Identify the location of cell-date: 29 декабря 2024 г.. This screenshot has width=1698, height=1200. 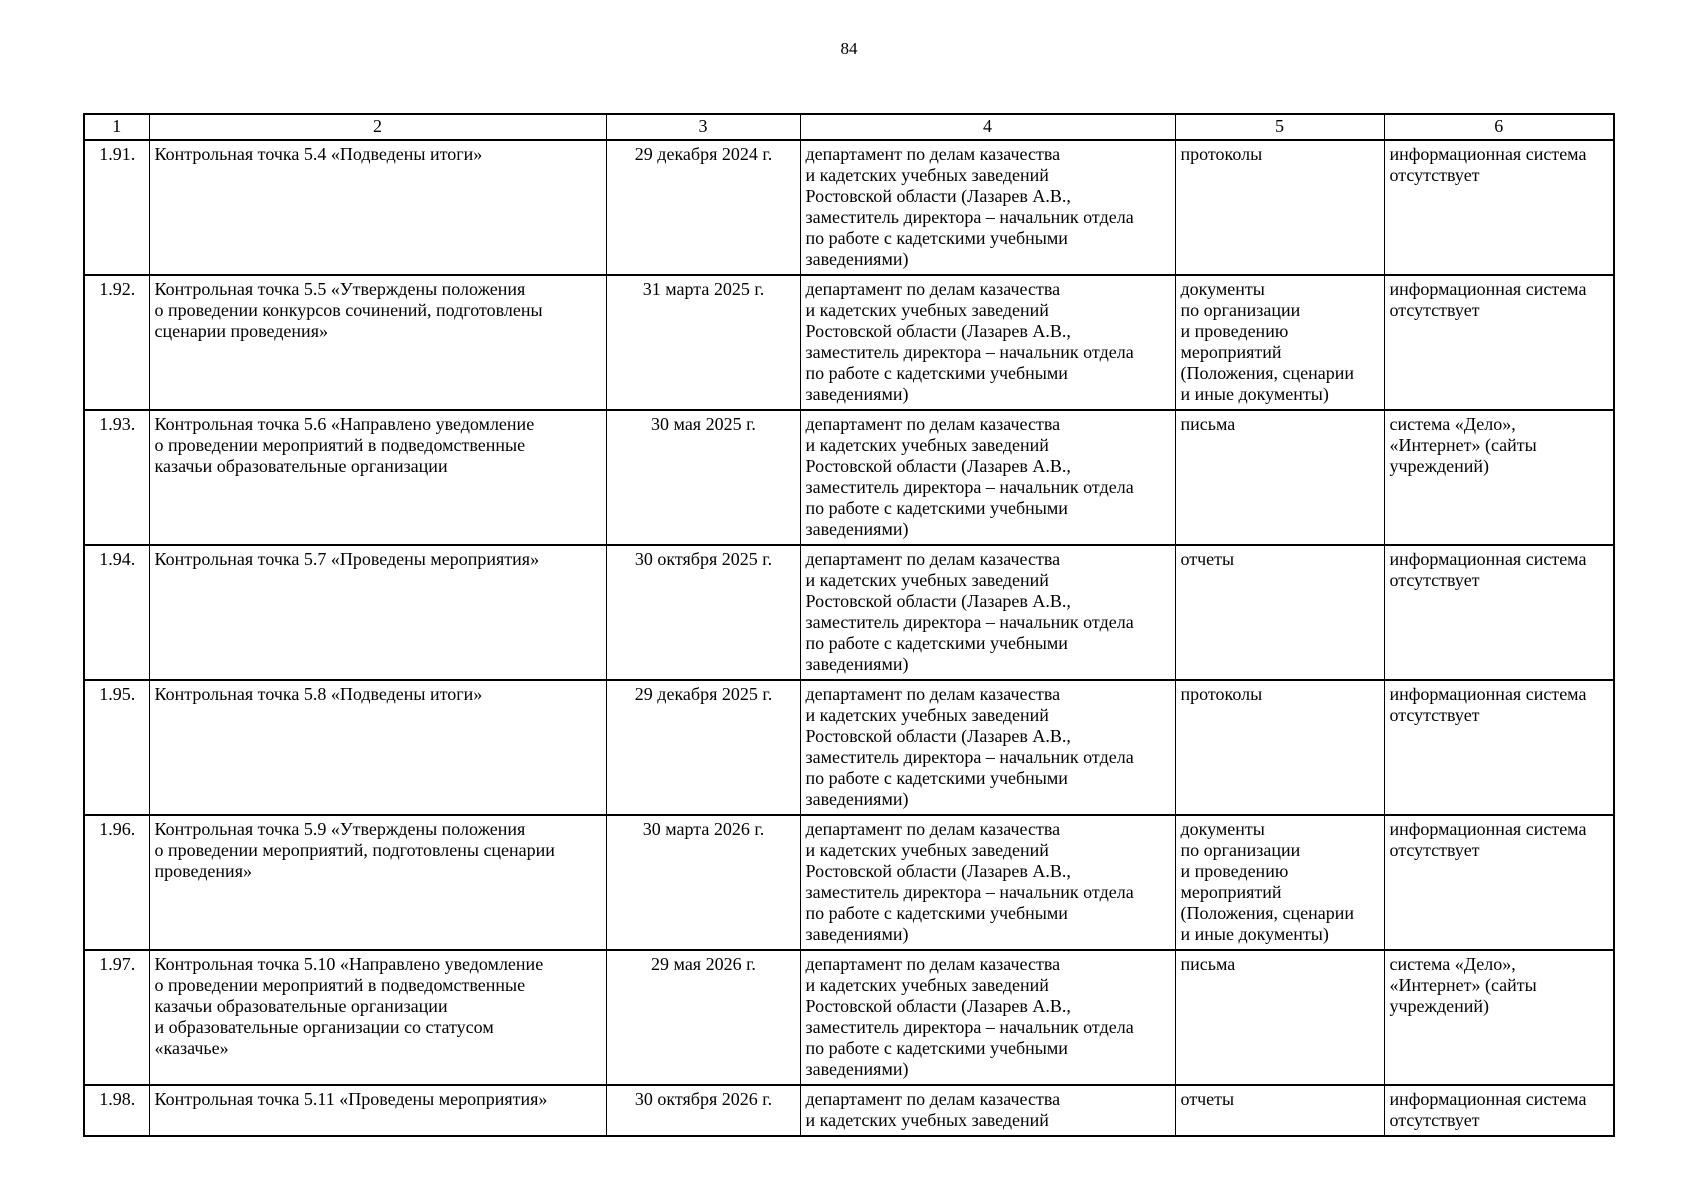
(703, 207).